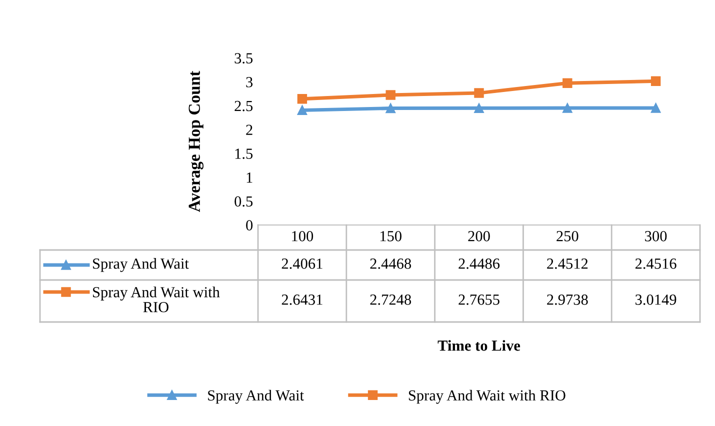  I want to click on x-tick-label: 250, so click(567, 236).